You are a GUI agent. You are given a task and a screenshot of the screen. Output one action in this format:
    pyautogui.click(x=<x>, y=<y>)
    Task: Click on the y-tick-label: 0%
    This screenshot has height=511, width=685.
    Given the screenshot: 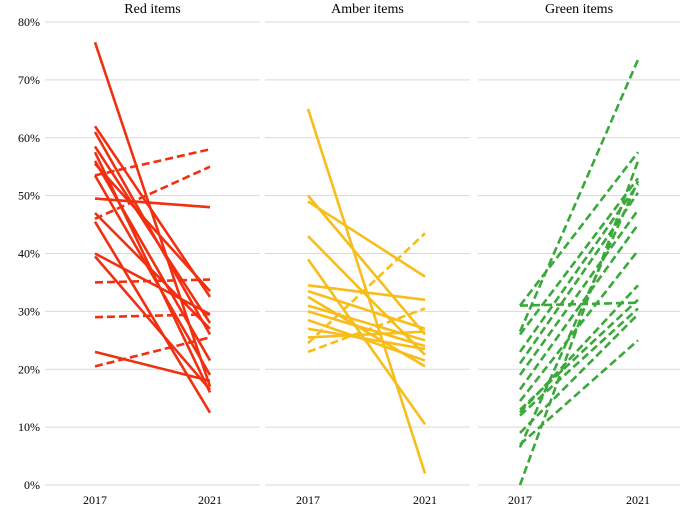 What is the action you would take?
    pyautogui.click(x=32, y=485)
    